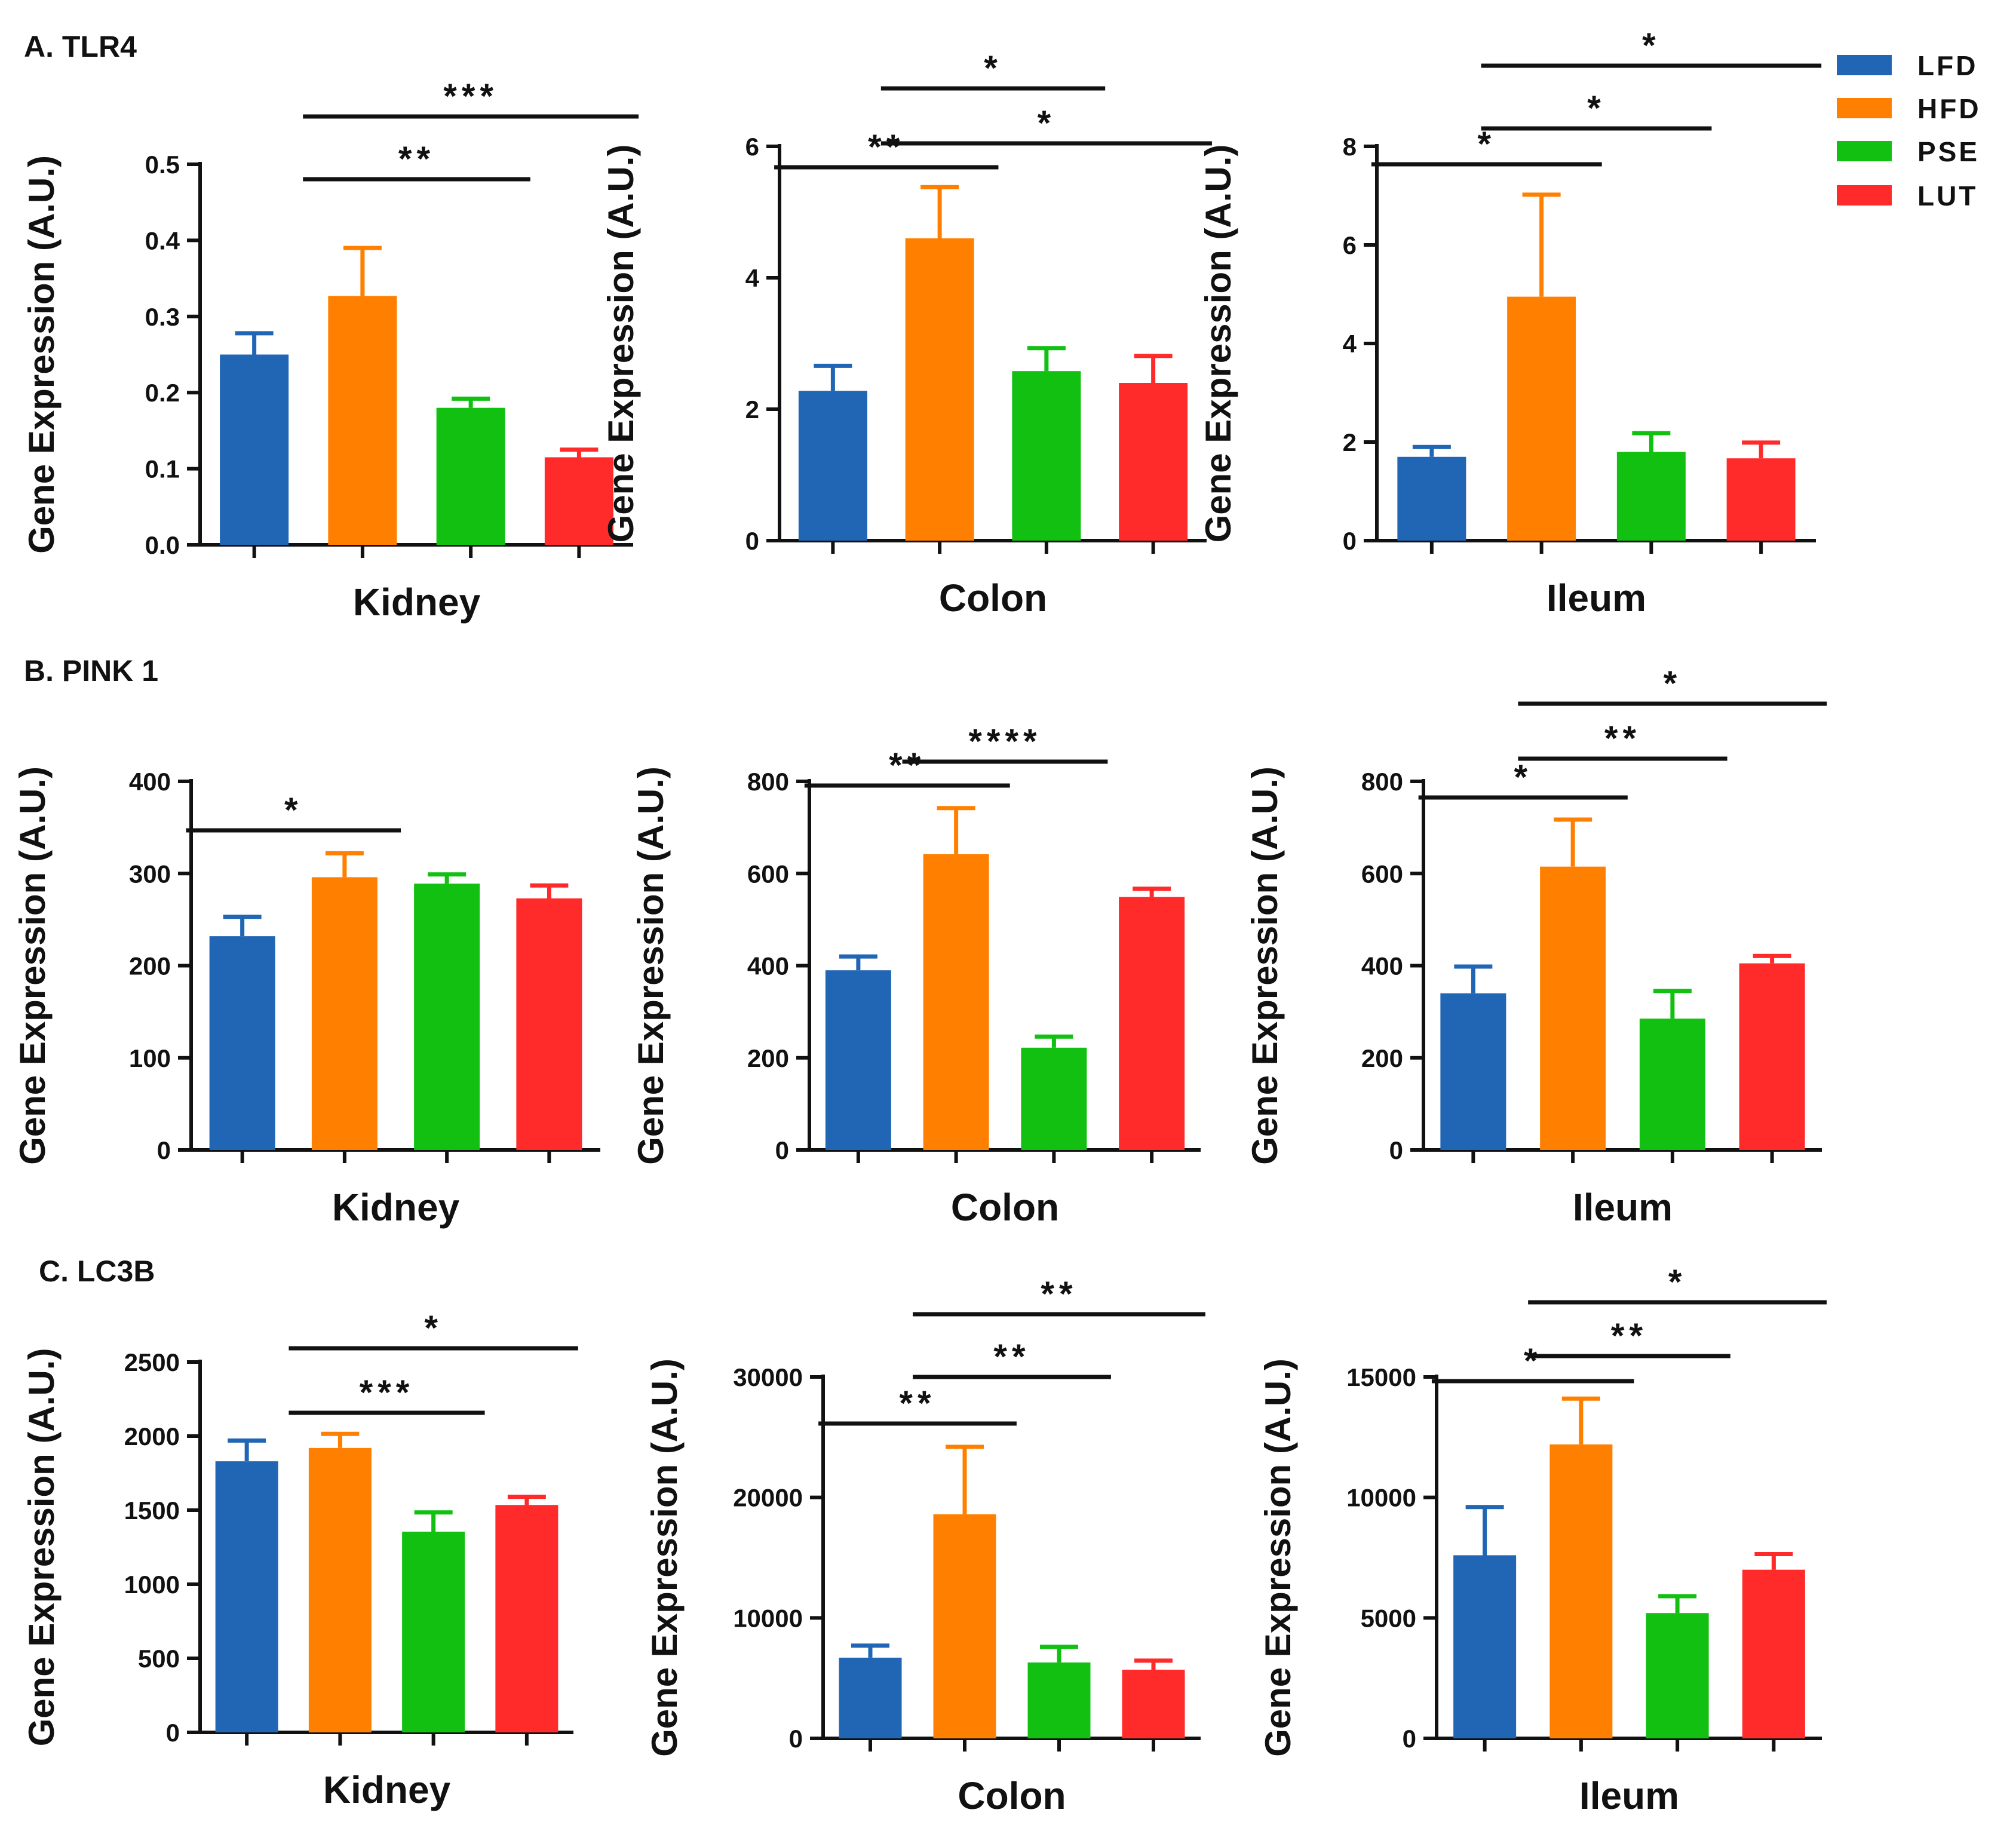  I want to click on y-tick-label: 800, so click(768, 782).